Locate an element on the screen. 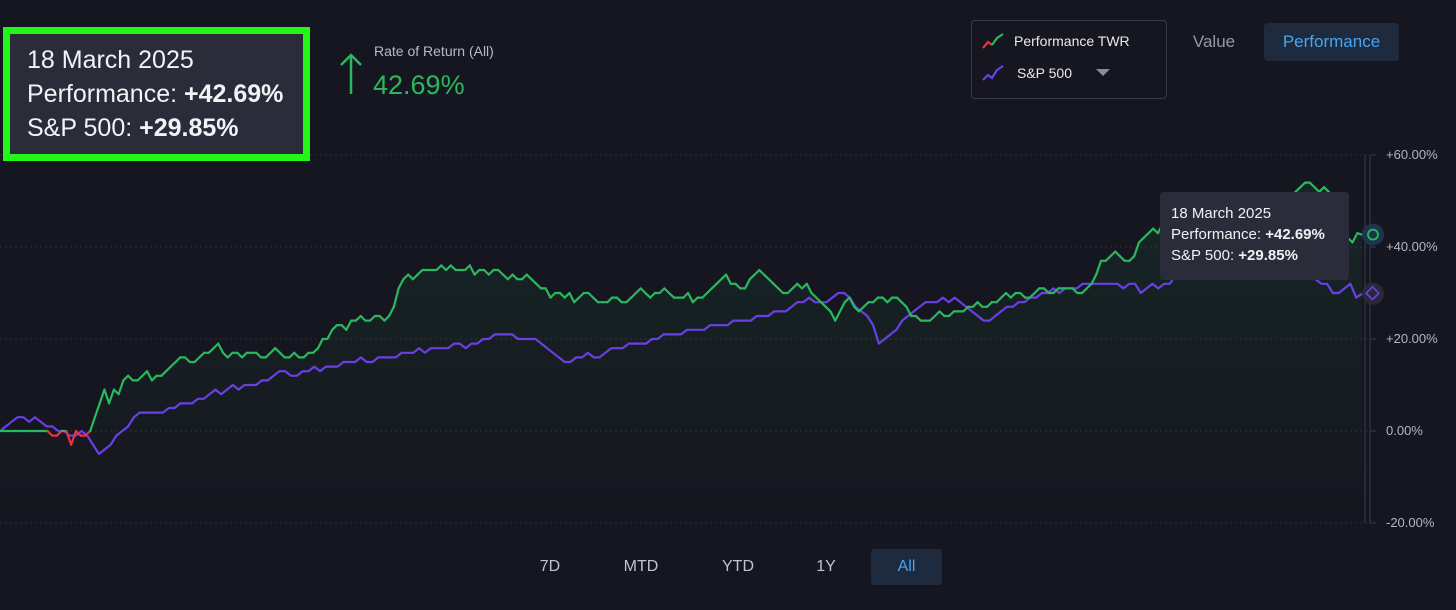 This screenshot has width=1456, height=610. toggle-performance-button: Performance is located at coordinates (1331, 42).